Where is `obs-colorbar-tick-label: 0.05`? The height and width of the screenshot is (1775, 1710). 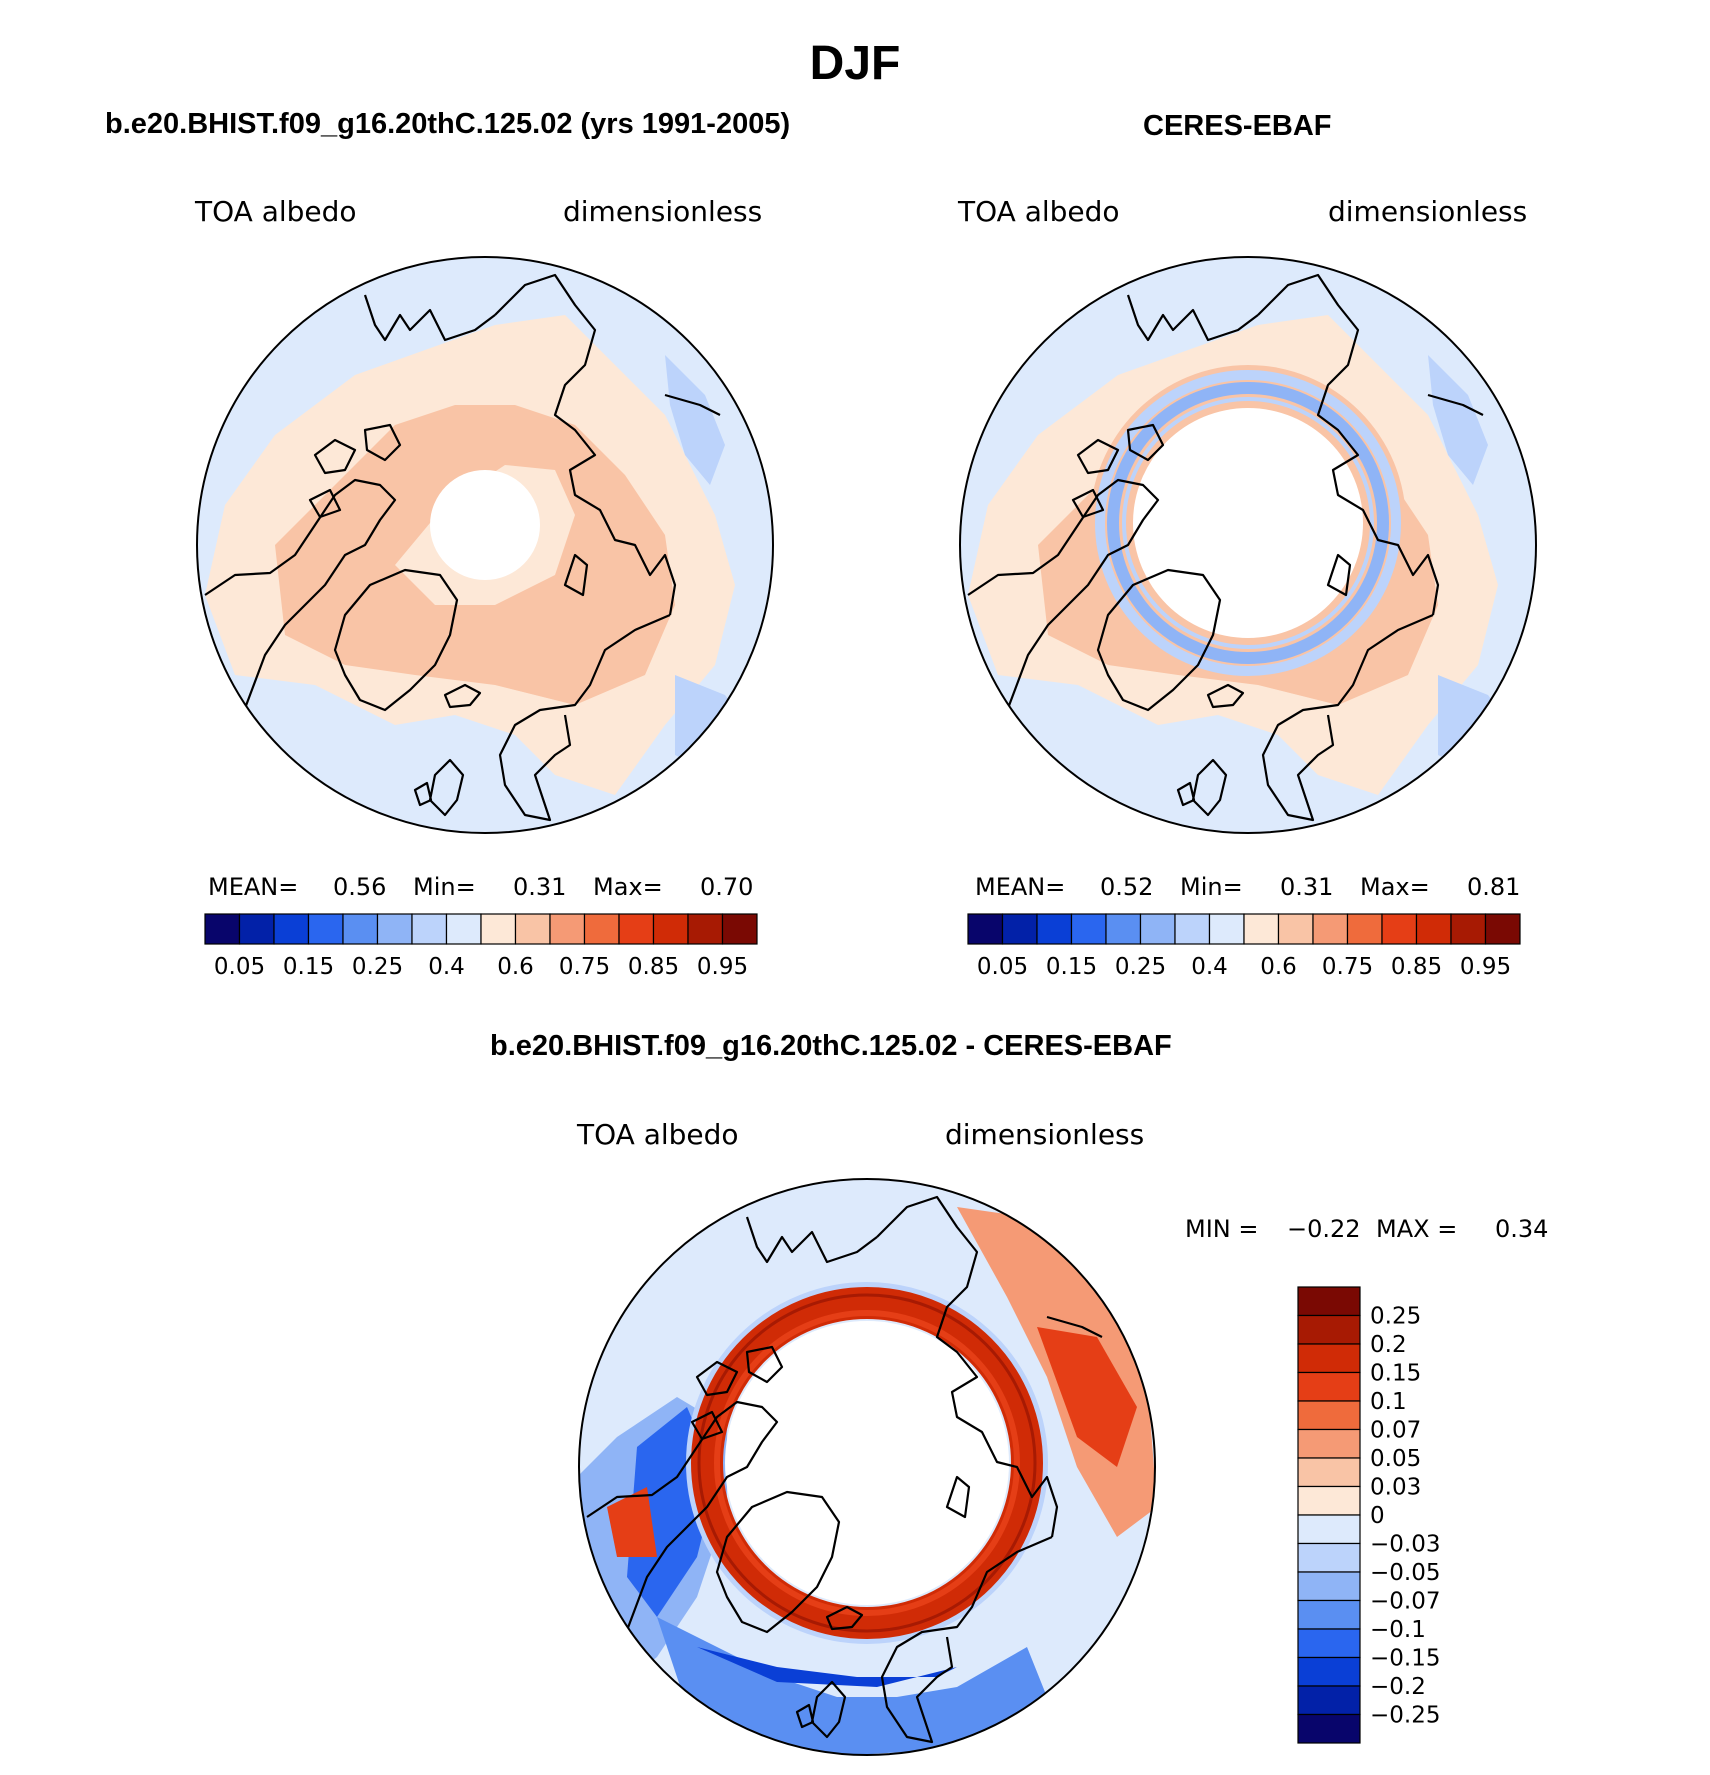 obs-colorbar-tick-label: 0.05 is located at coordinates (1002, 967).